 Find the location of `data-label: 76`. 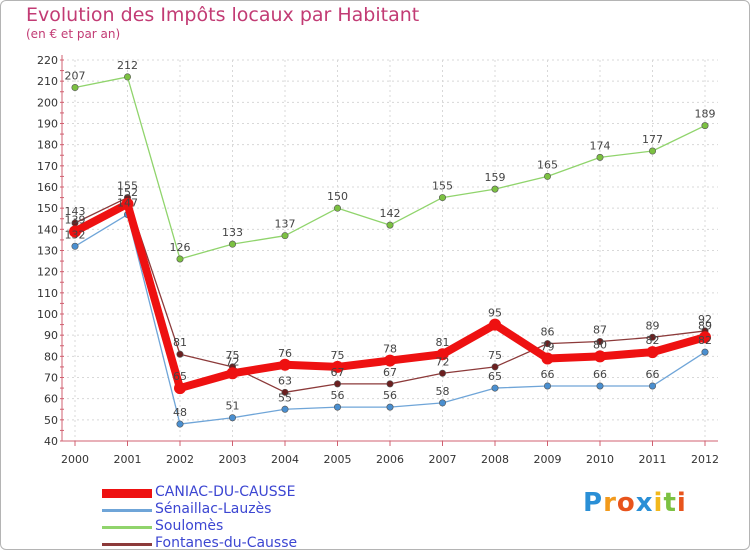

data-label: 76 is located at coordinates (285, 353).